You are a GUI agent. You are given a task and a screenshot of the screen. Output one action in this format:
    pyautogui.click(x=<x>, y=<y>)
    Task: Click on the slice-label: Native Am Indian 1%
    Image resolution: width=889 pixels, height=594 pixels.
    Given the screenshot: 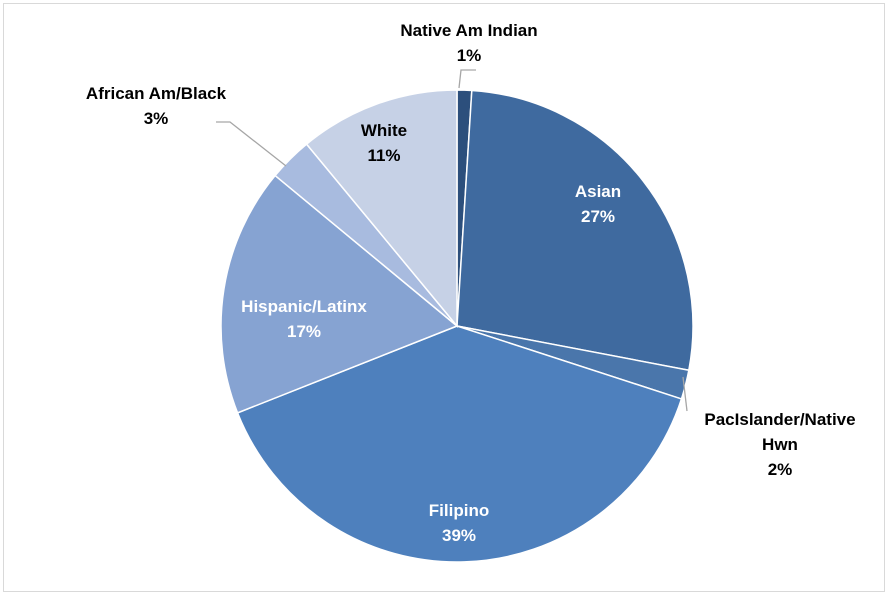 What is the action you would take?
    pyautogui.click(x=468, y=43)
    